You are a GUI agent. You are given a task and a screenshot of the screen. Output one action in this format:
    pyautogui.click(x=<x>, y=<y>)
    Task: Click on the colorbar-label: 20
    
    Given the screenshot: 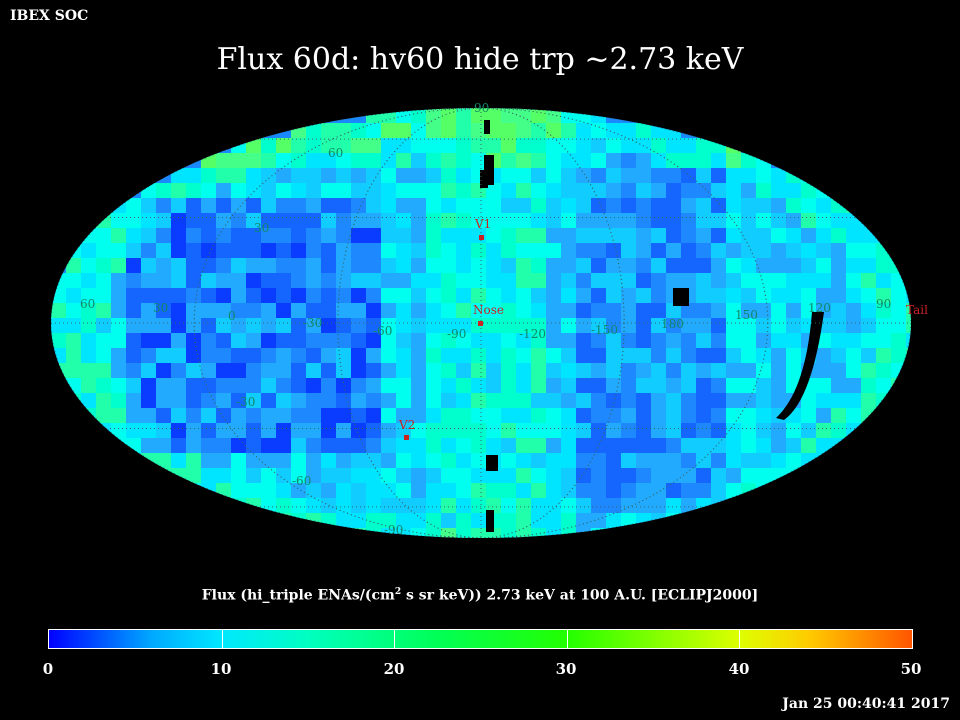 What is the action you would take?
    pyautogui.click(x=394, y=669)
    